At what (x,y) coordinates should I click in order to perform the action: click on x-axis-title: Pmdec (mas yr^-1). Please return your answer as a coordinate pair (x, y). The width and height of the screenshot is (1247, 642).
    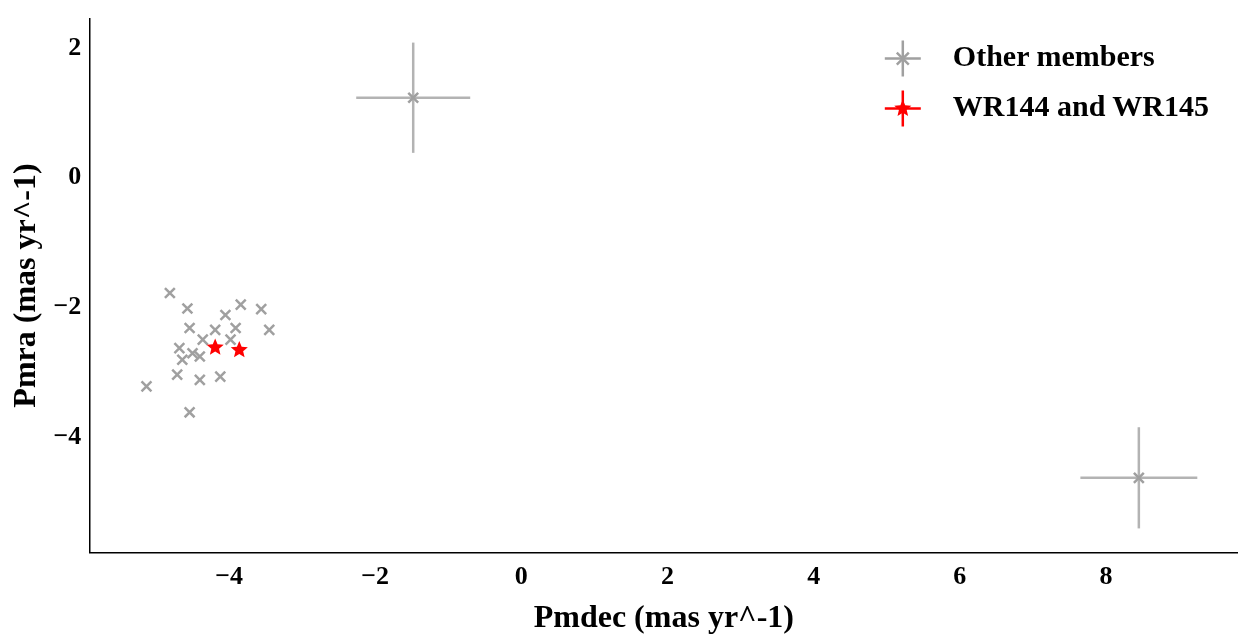
    Looking at the image, I should click on (663, 616).